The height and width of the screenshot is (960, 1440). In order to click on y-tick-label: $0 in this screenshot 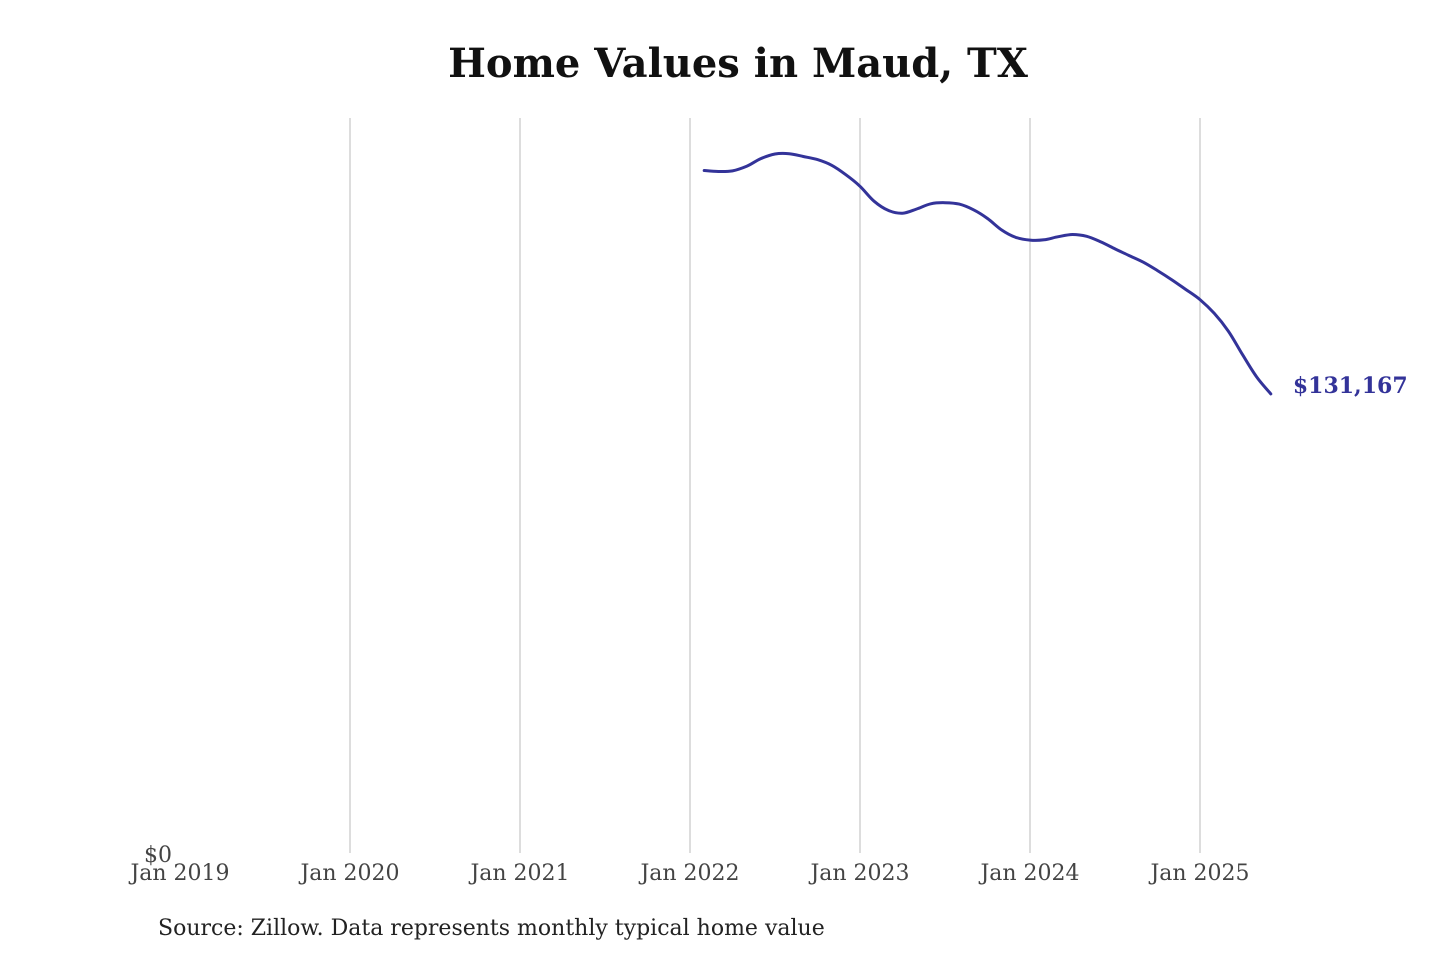, I will do `click(158, 855)`.